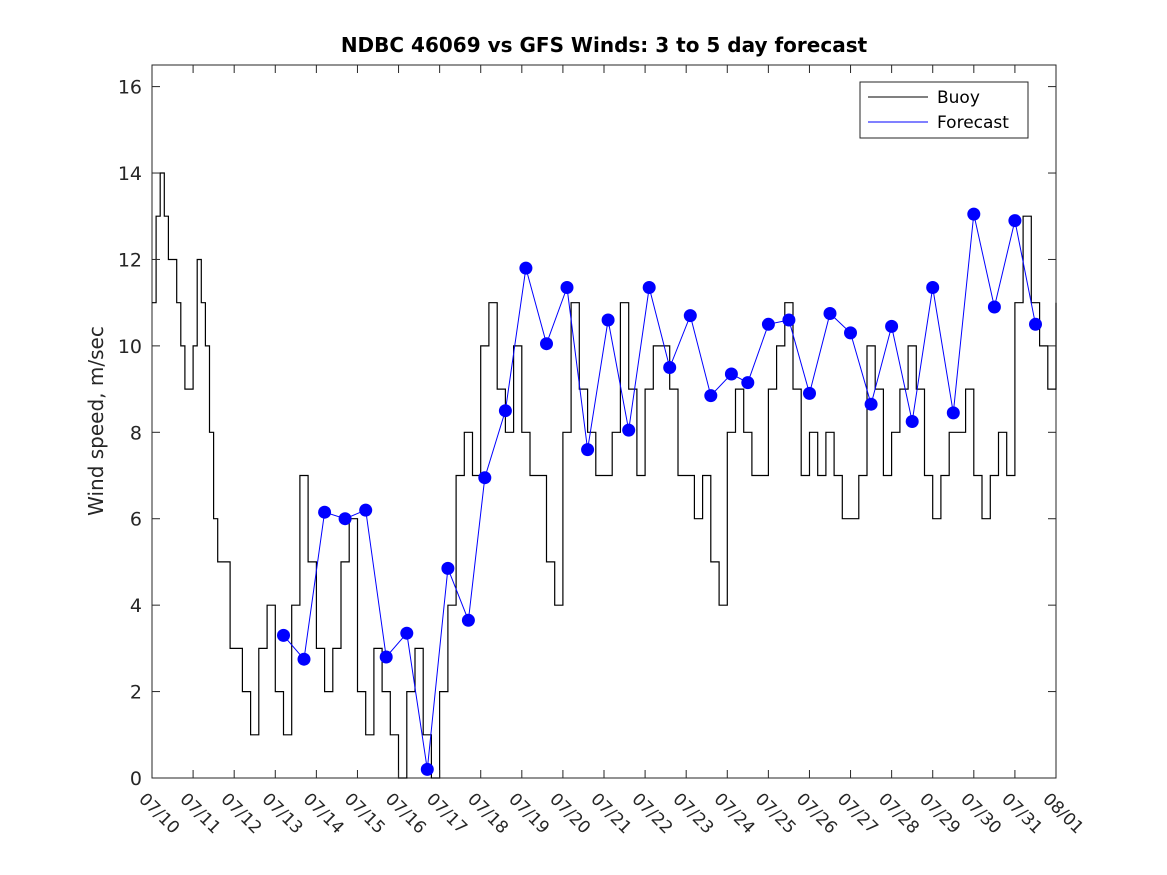  I want to click on y-tick-label: 0, so click(136, 779).